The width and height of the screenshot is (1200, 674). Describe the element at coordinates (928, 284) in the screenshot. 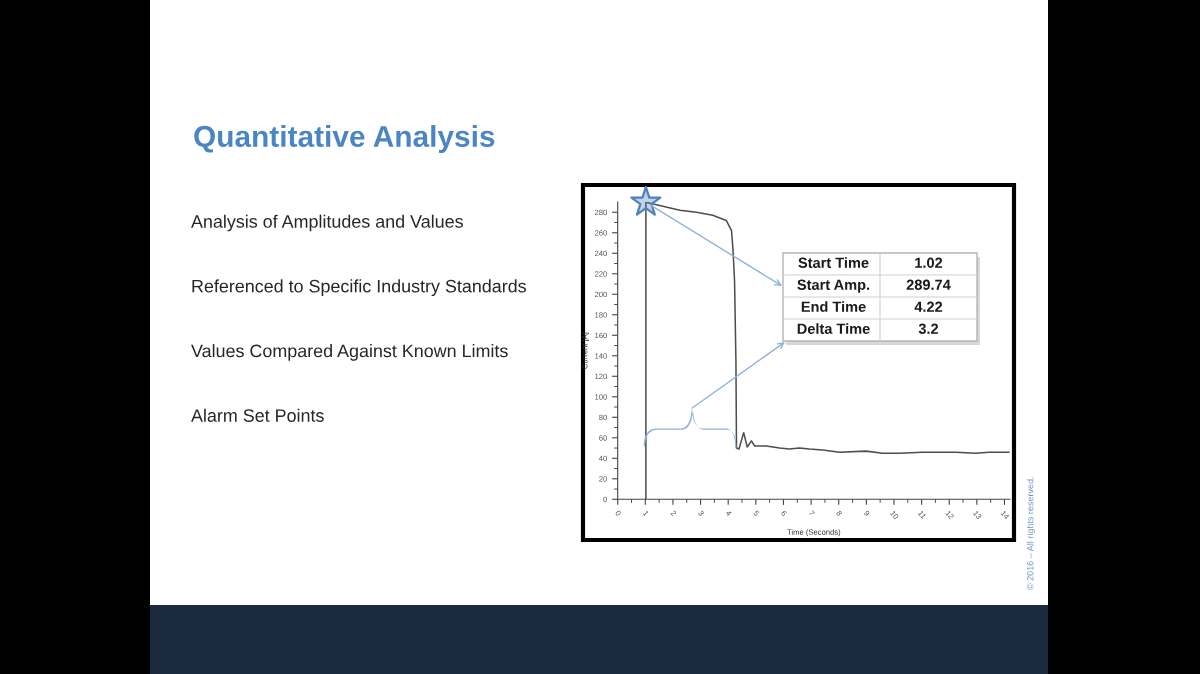

I see `annotation: 289.74` at that location.